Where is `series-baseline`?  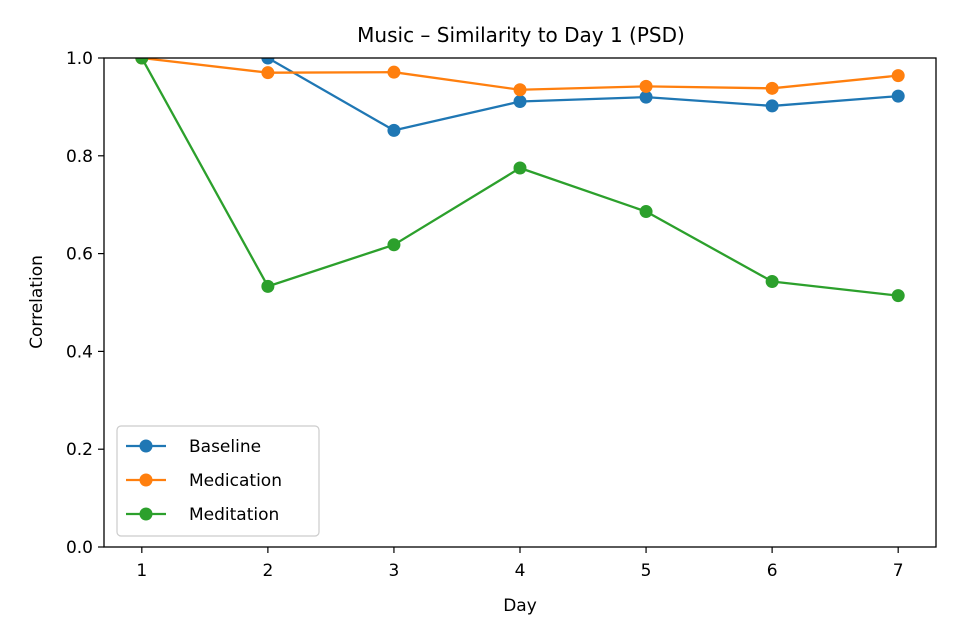 series-baseline is located at coordinates (583, 97).